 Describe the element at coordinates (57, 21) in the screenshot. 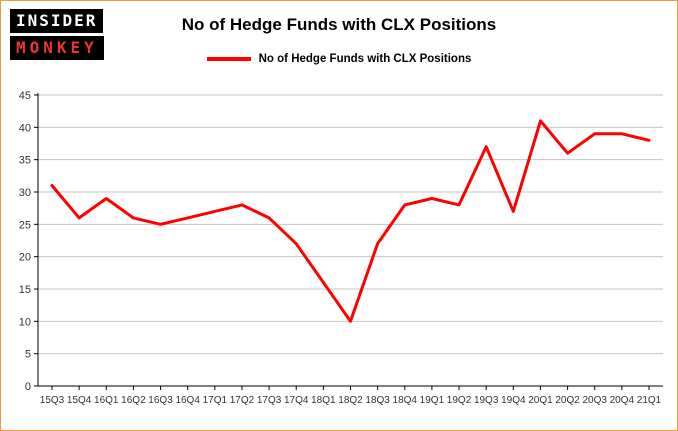

I see `logo-insider-text: INSIDER` at that location.